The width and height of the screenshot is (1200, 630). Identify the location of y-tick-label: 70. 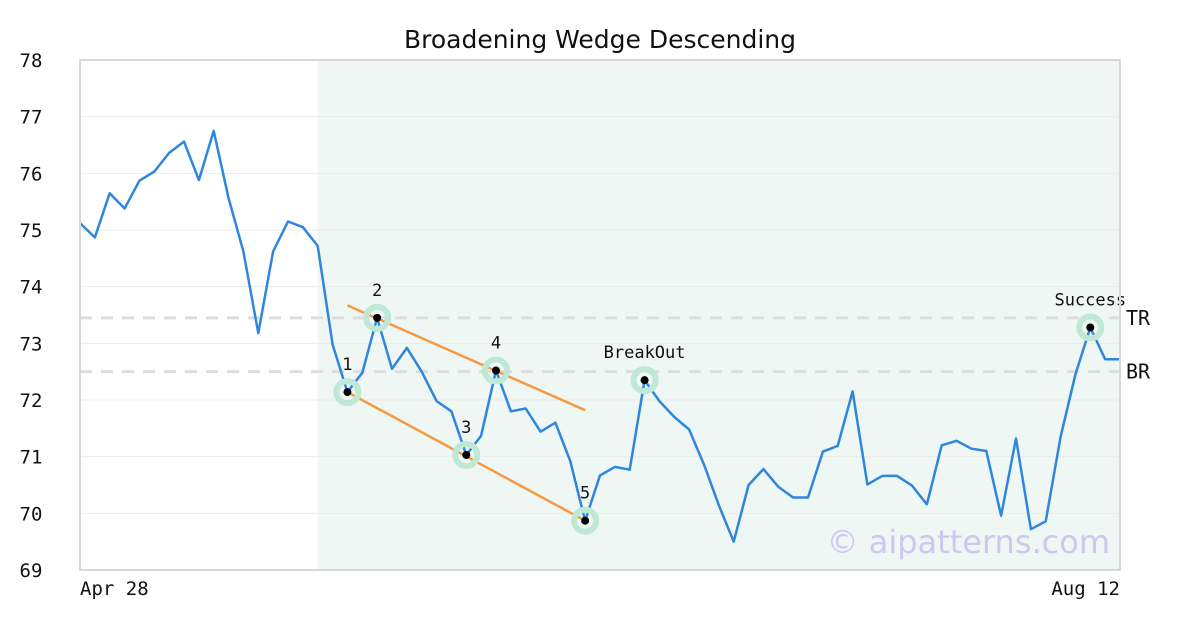
(31, 514).